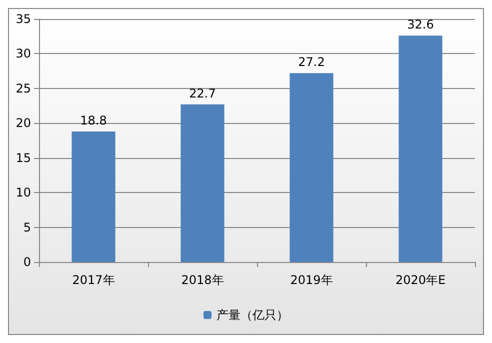 This screenshot has width=492, height=343. Describe the element at coordinates (311, 280) in the screenshot. I see `x-tick-label: 2019年` at that location.